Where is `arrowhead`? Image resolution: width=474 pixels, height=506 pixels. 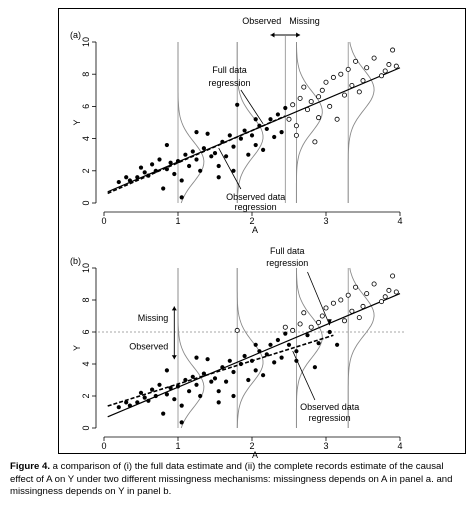 arrowhead is located at coordinates (329, 322).